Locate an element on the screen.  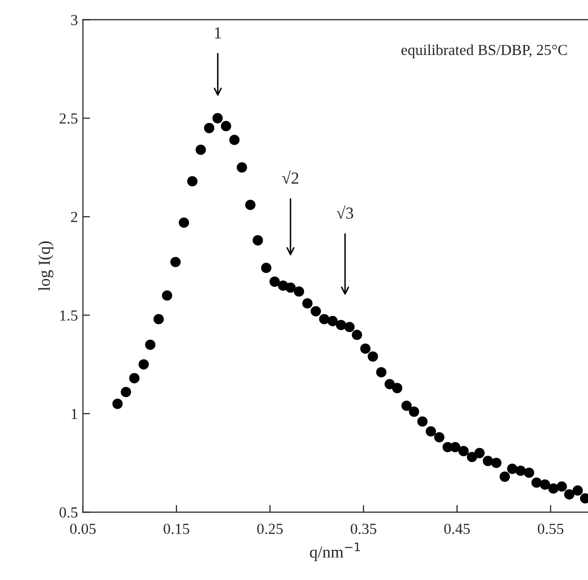
x-tick-label: 0.35 is located at coordinates (363, 529).